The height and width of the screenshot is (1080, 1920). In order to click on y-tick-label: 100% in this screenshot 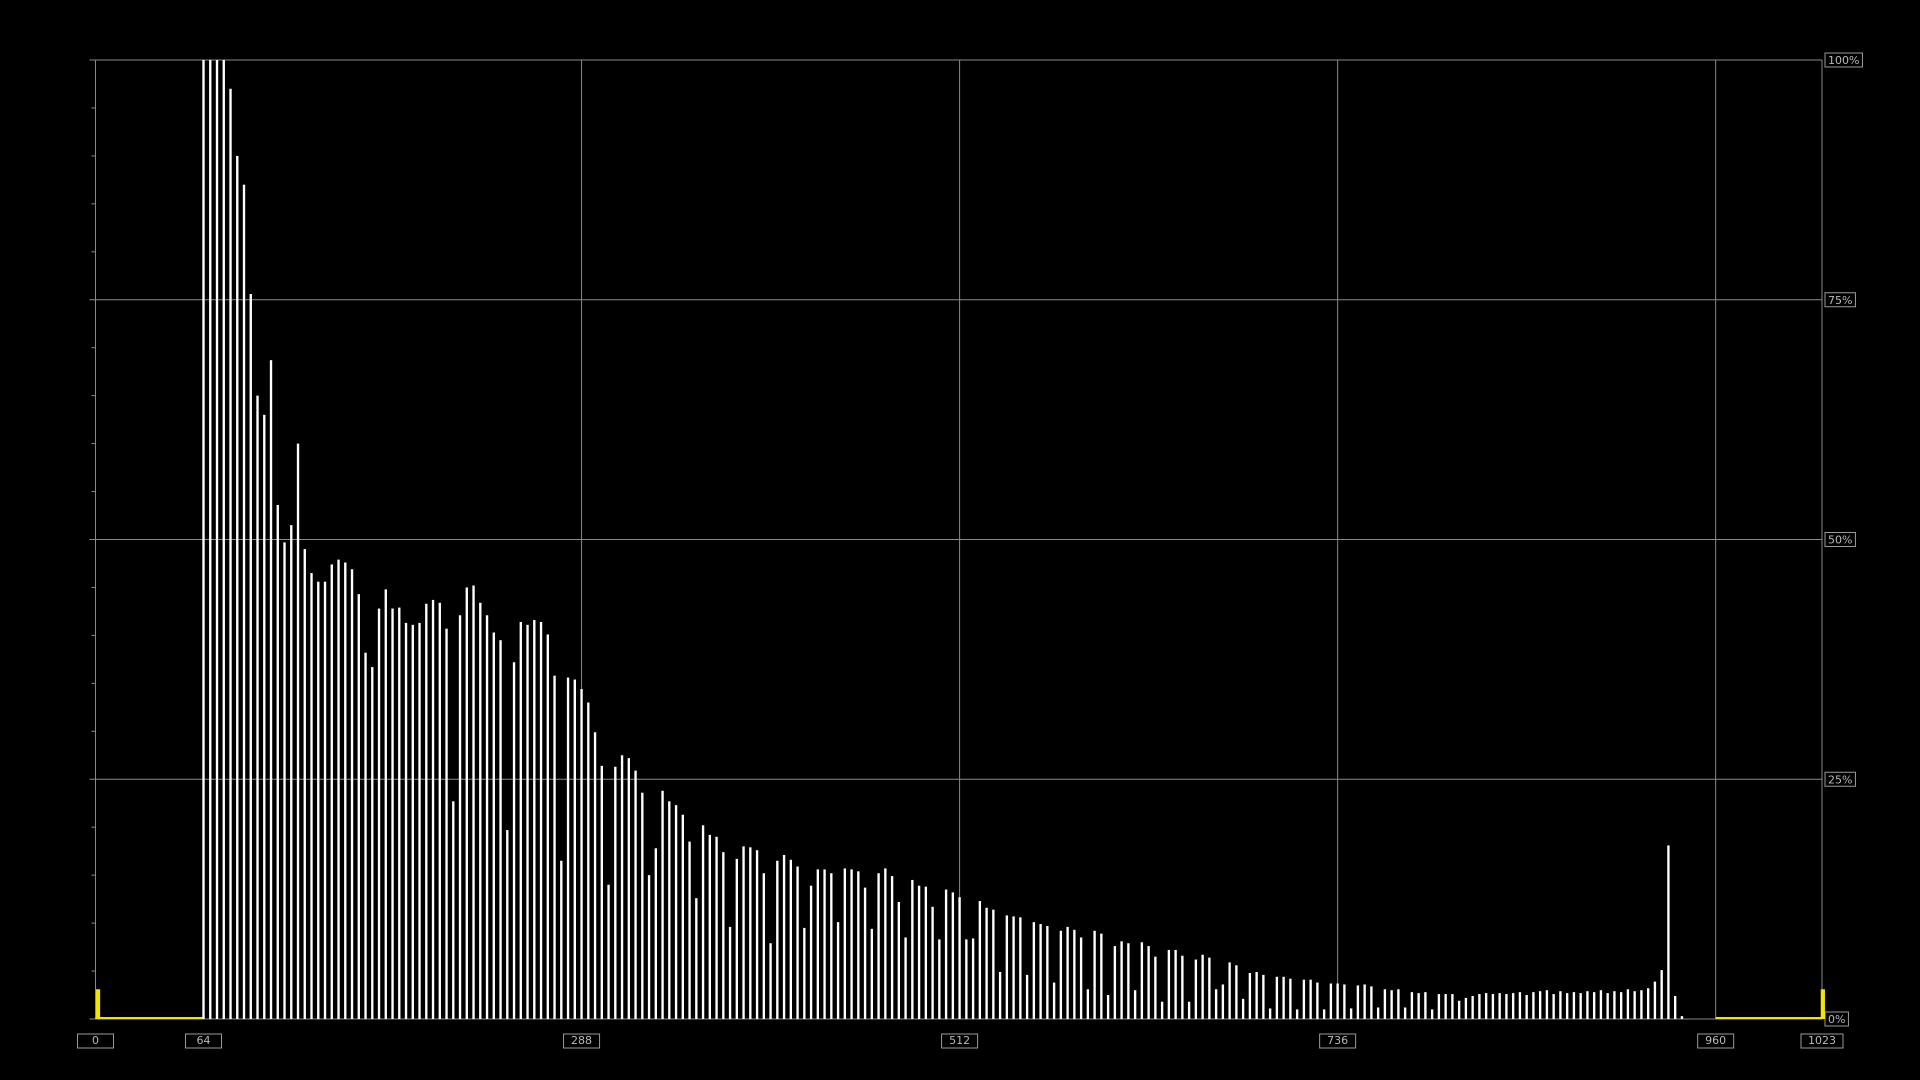, I will do `click(1843, 60)`.